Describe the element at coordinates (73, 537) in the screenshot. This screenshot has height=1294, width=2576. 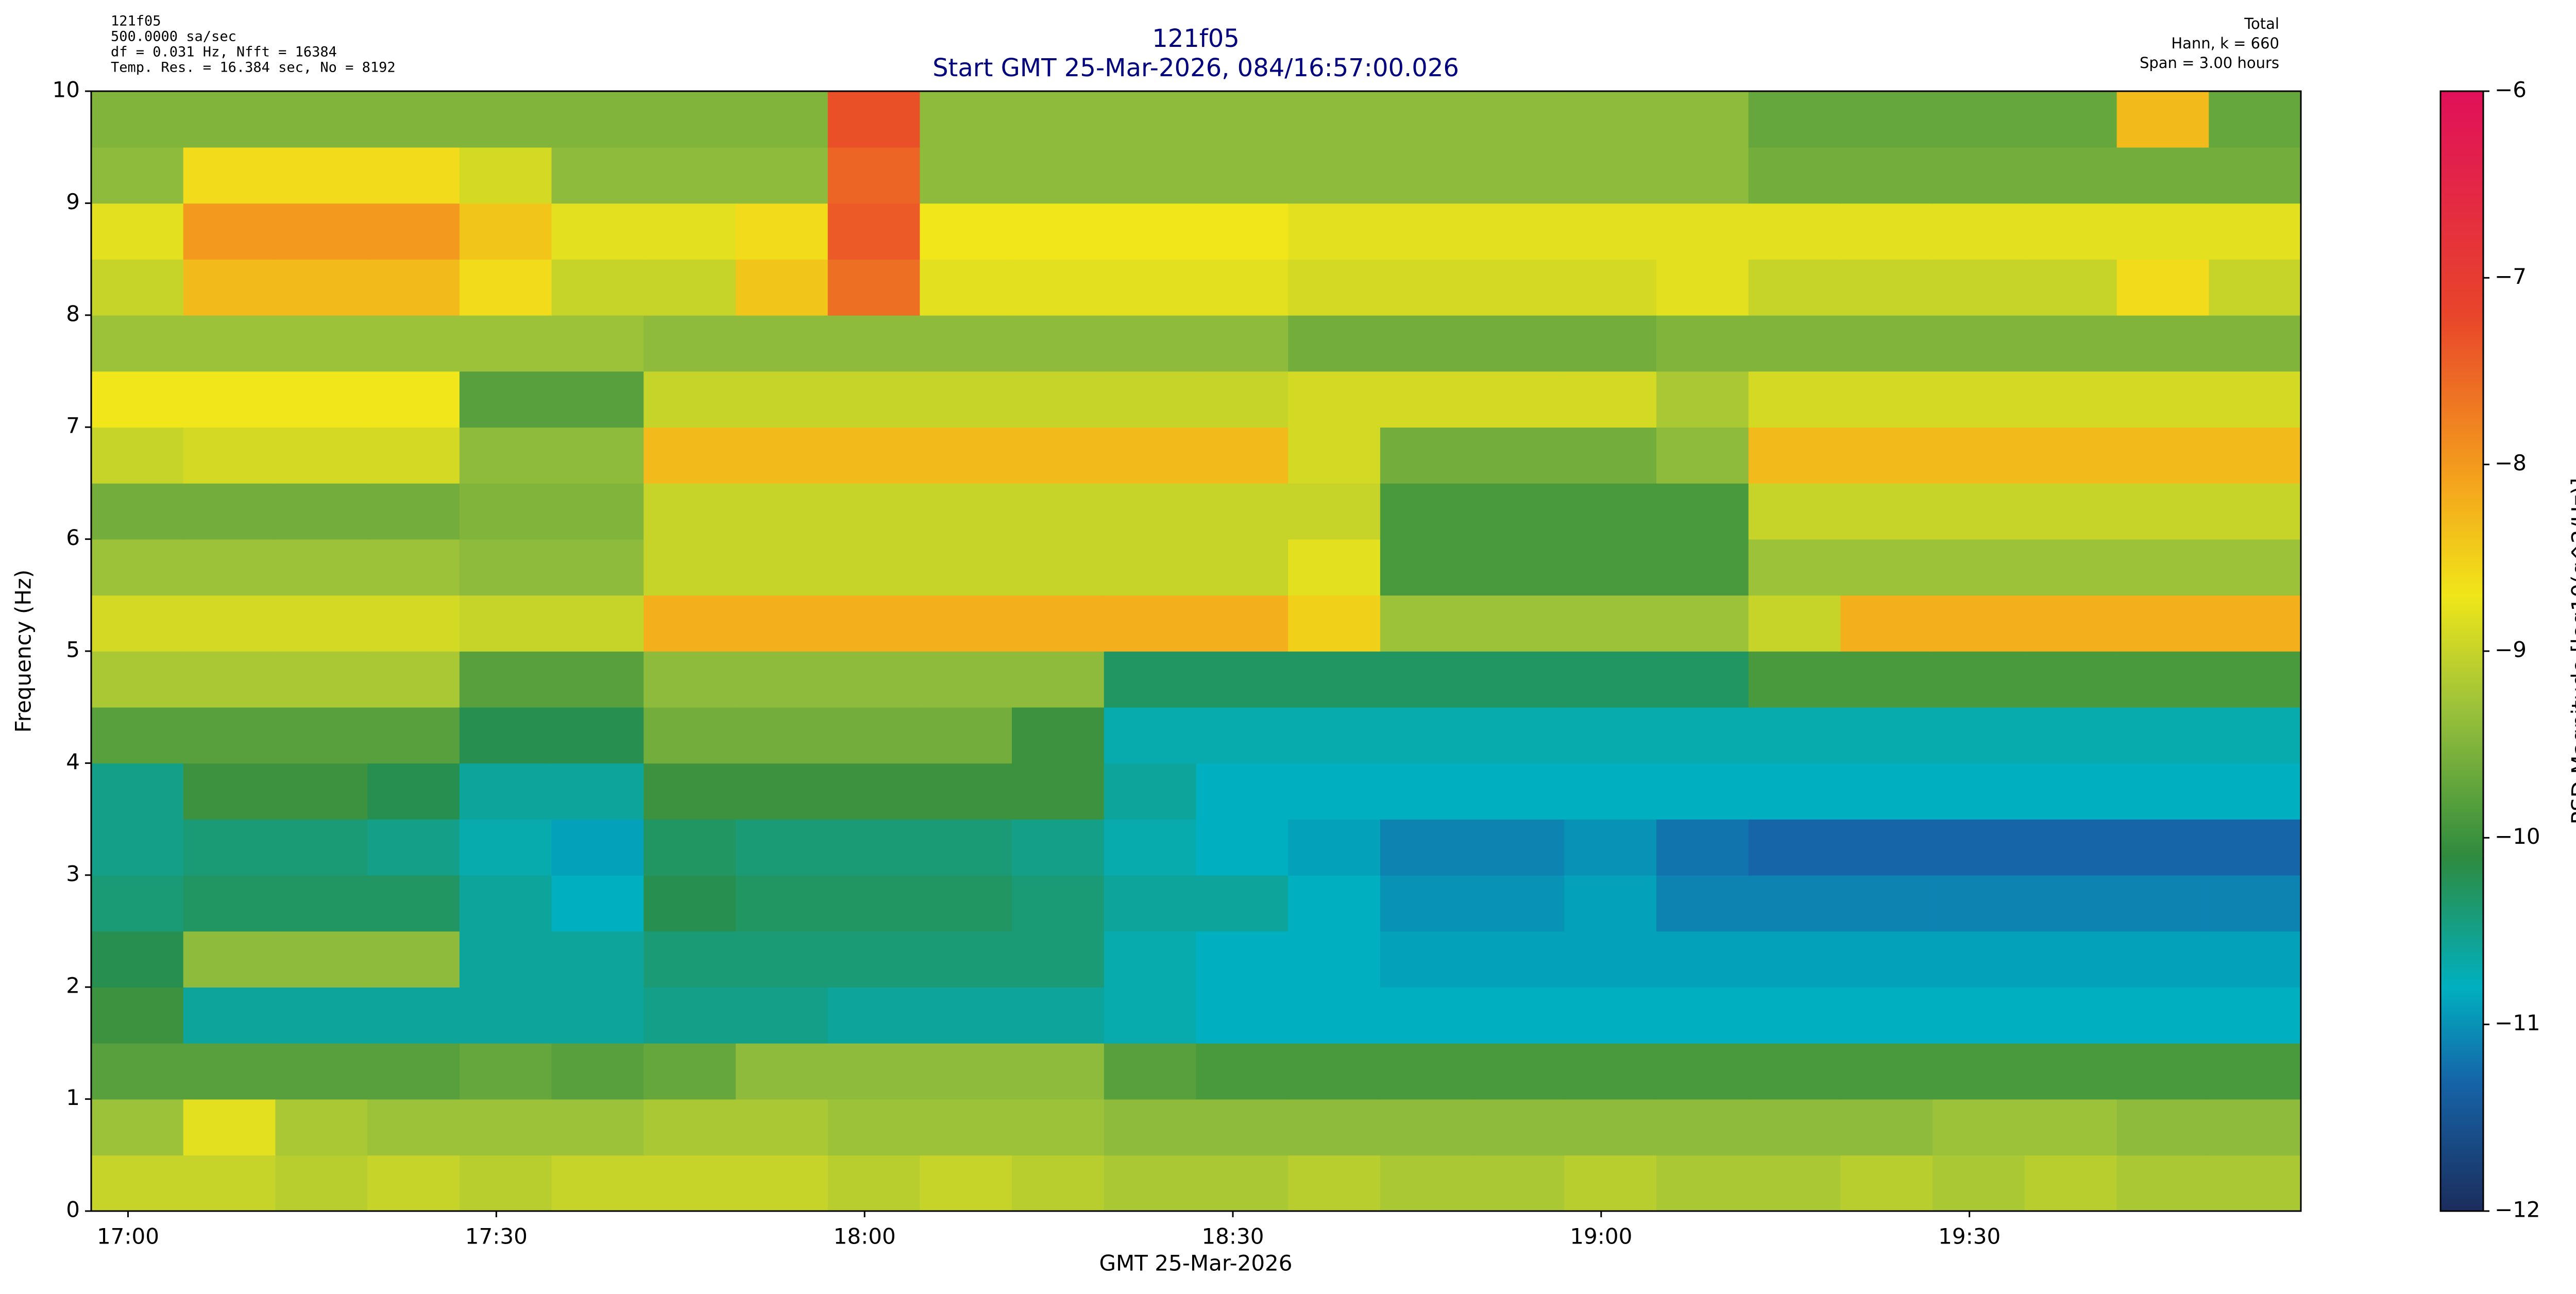
I see `y-tick-label: 6` at that location.